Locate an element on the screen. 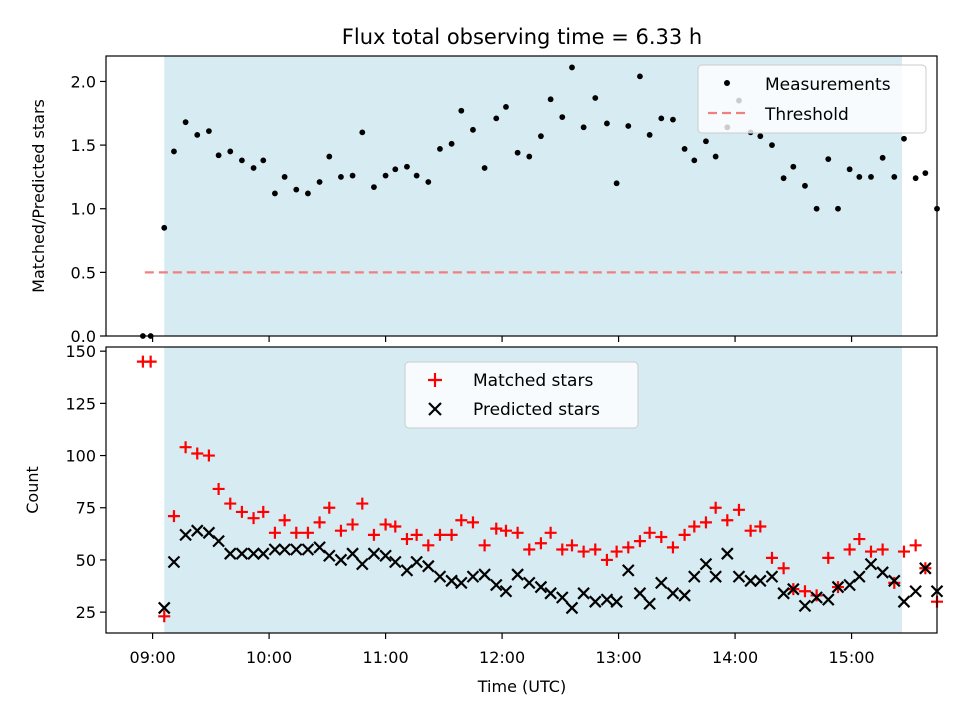  legend-matched-marker is located at coordinates (435, 380).